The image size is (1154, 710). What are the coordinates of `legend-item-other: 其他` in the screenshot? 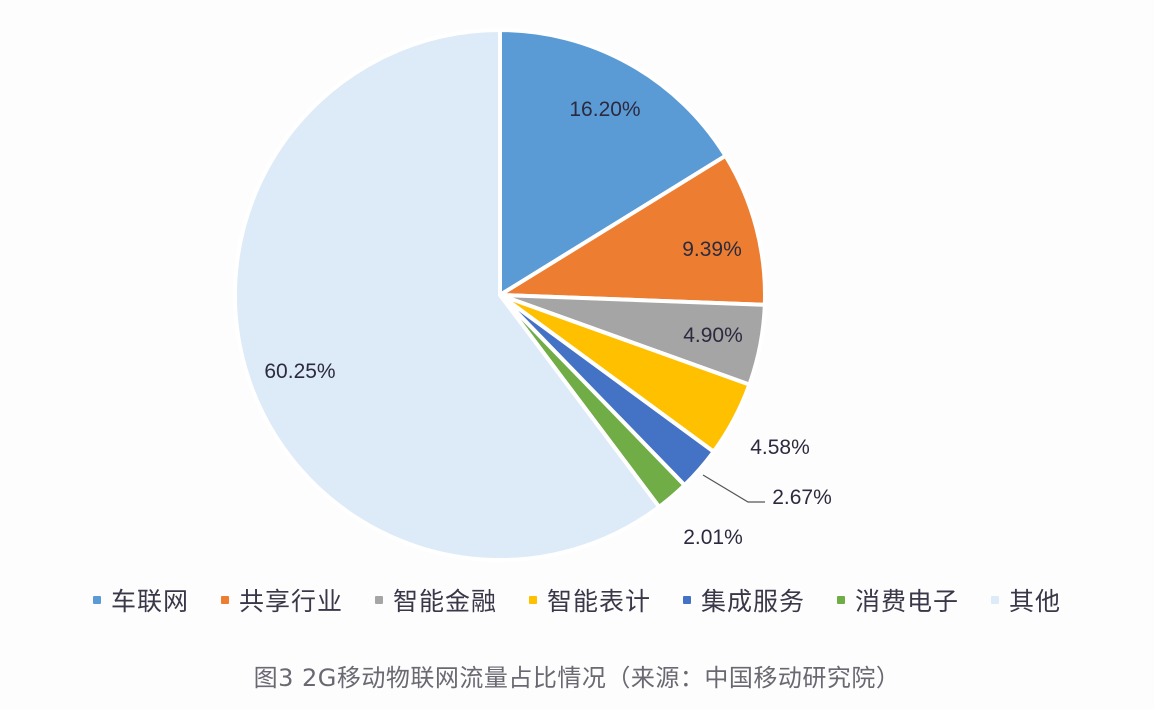 It's located at (1026, 600).